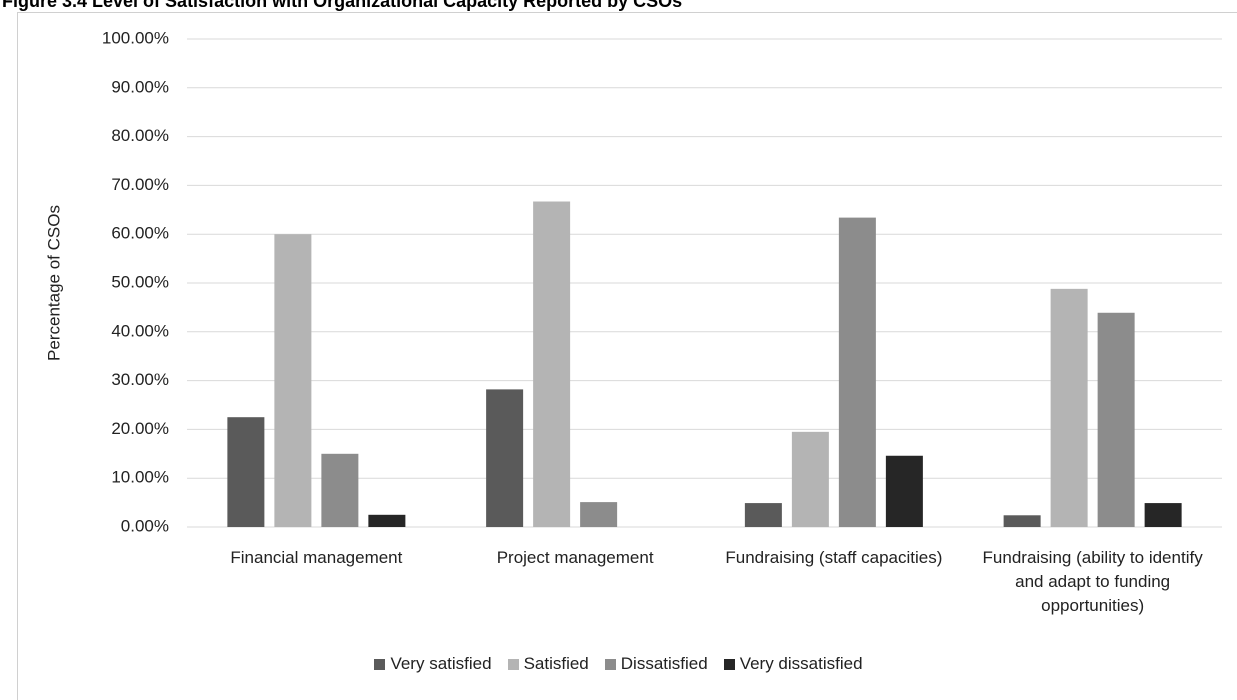 The height and width of the screenshot is (700, 1237). I want to click on y-tick-label: 100.00%, so click(135, 37).